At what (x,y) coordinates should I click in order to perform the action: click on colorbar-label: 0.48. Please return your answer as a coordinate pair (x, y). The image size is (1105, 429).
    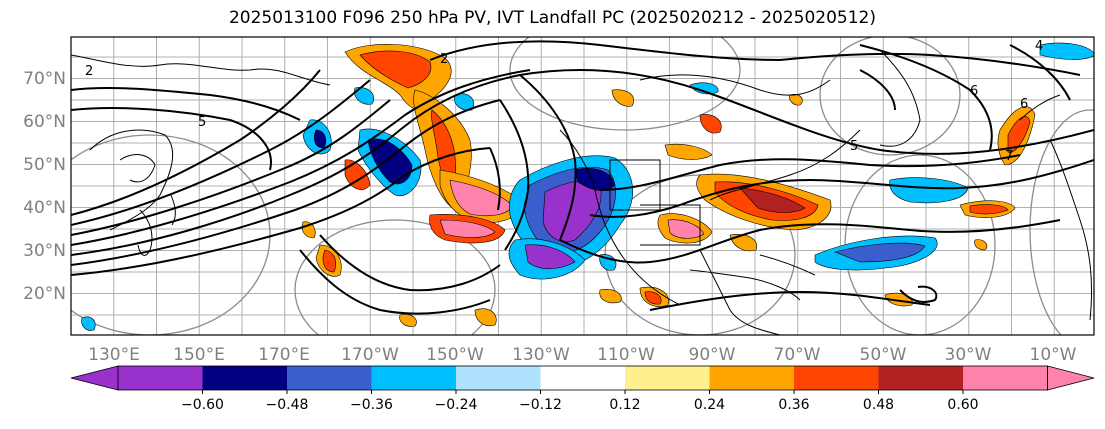
    Looking at the image, I should click on (878, 405).